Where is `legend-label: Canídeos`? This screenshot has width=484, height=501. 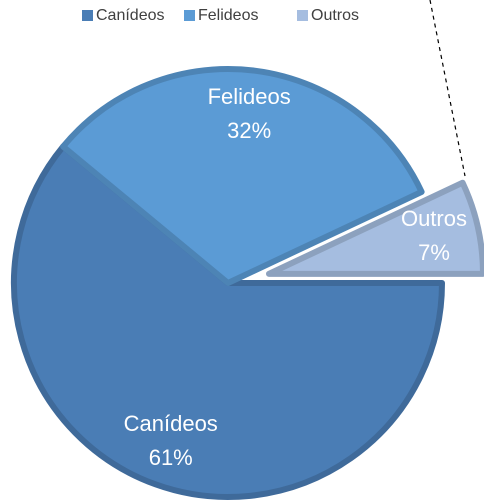 legend-label: Canídeos is located at coordinates (130, 15).